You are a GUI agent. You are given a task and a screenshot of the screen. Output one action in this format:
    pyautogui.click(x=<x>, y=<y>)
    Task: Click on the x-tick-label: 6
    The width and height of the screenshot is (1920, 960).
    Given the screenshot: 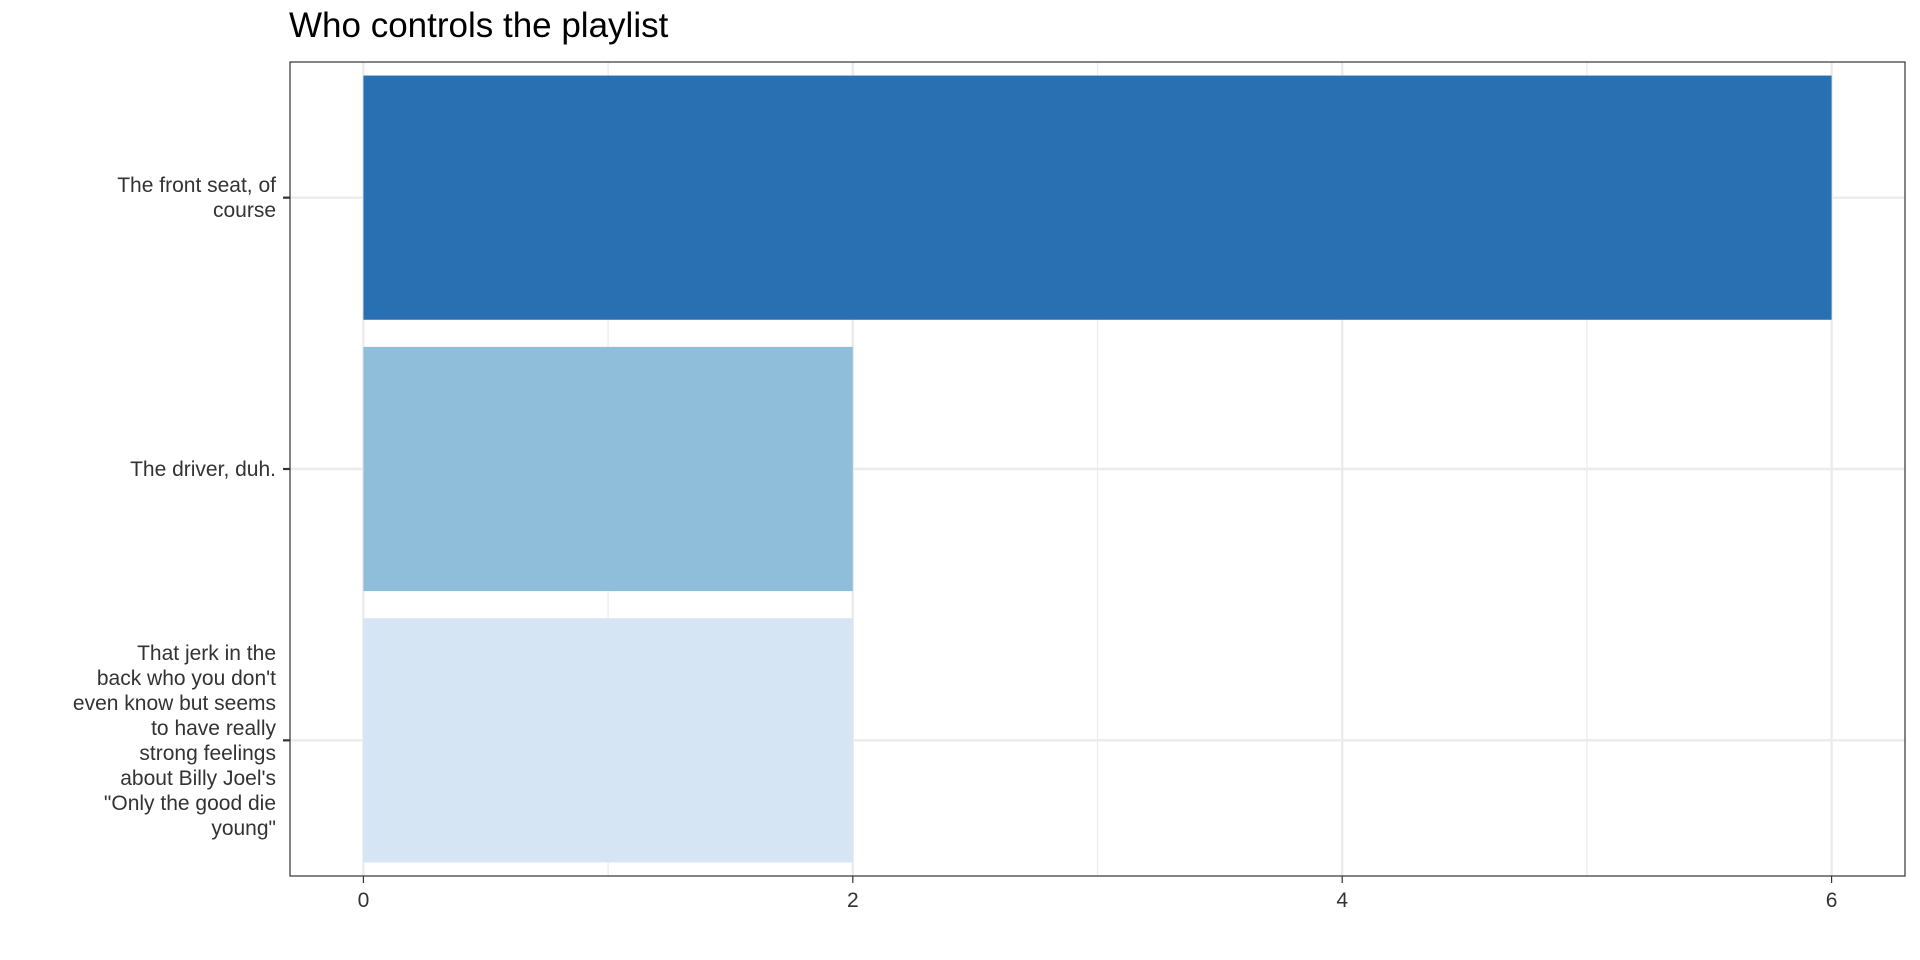 What is the action you would take?
    pyautogui.click(x=1832, y=900)
    